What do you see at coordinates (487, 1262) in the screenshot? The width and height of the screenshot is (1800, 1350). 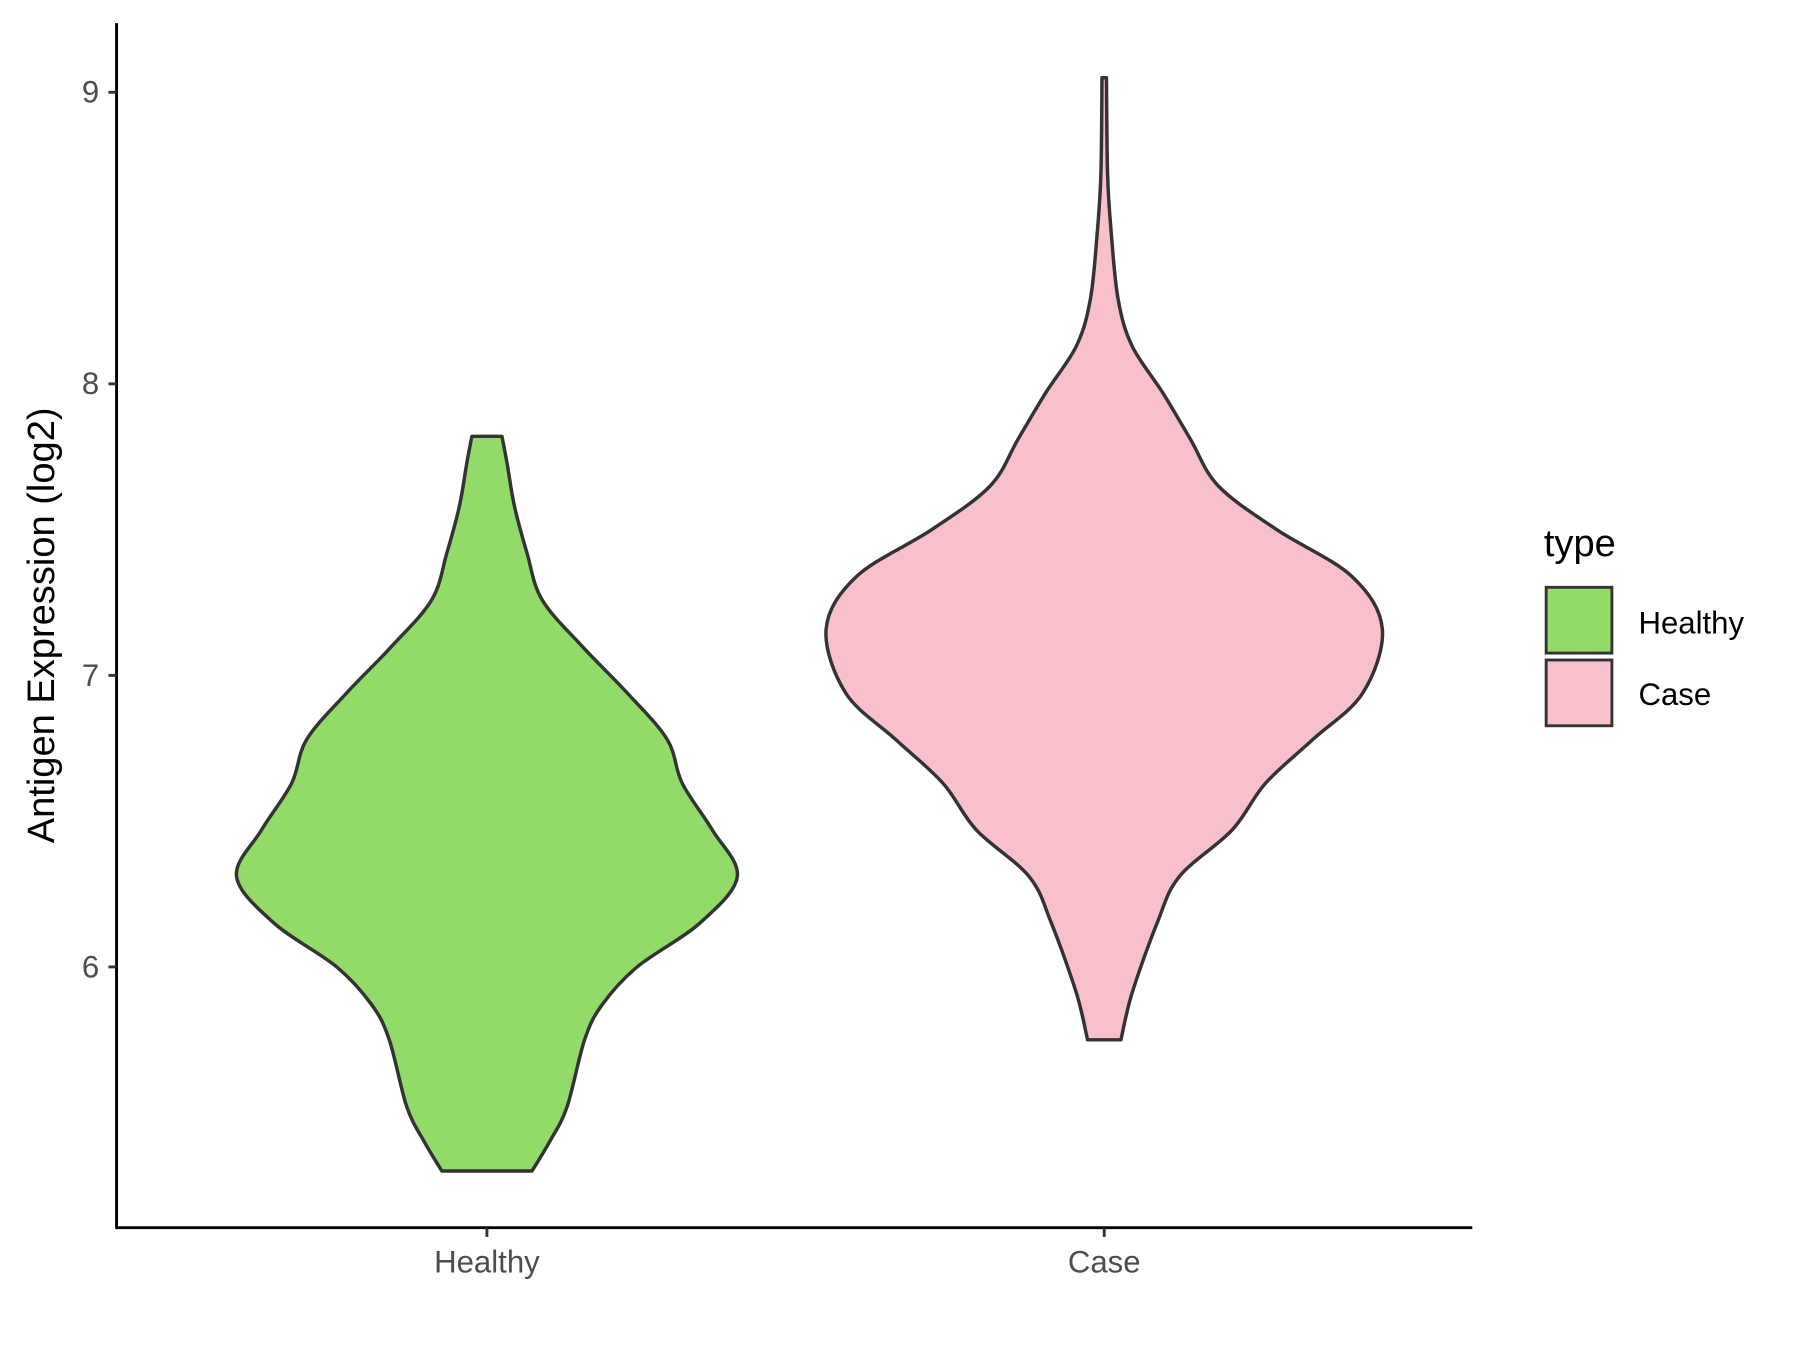 I see `x-tick-label: Healthy` at bounding box center [487, 1262].